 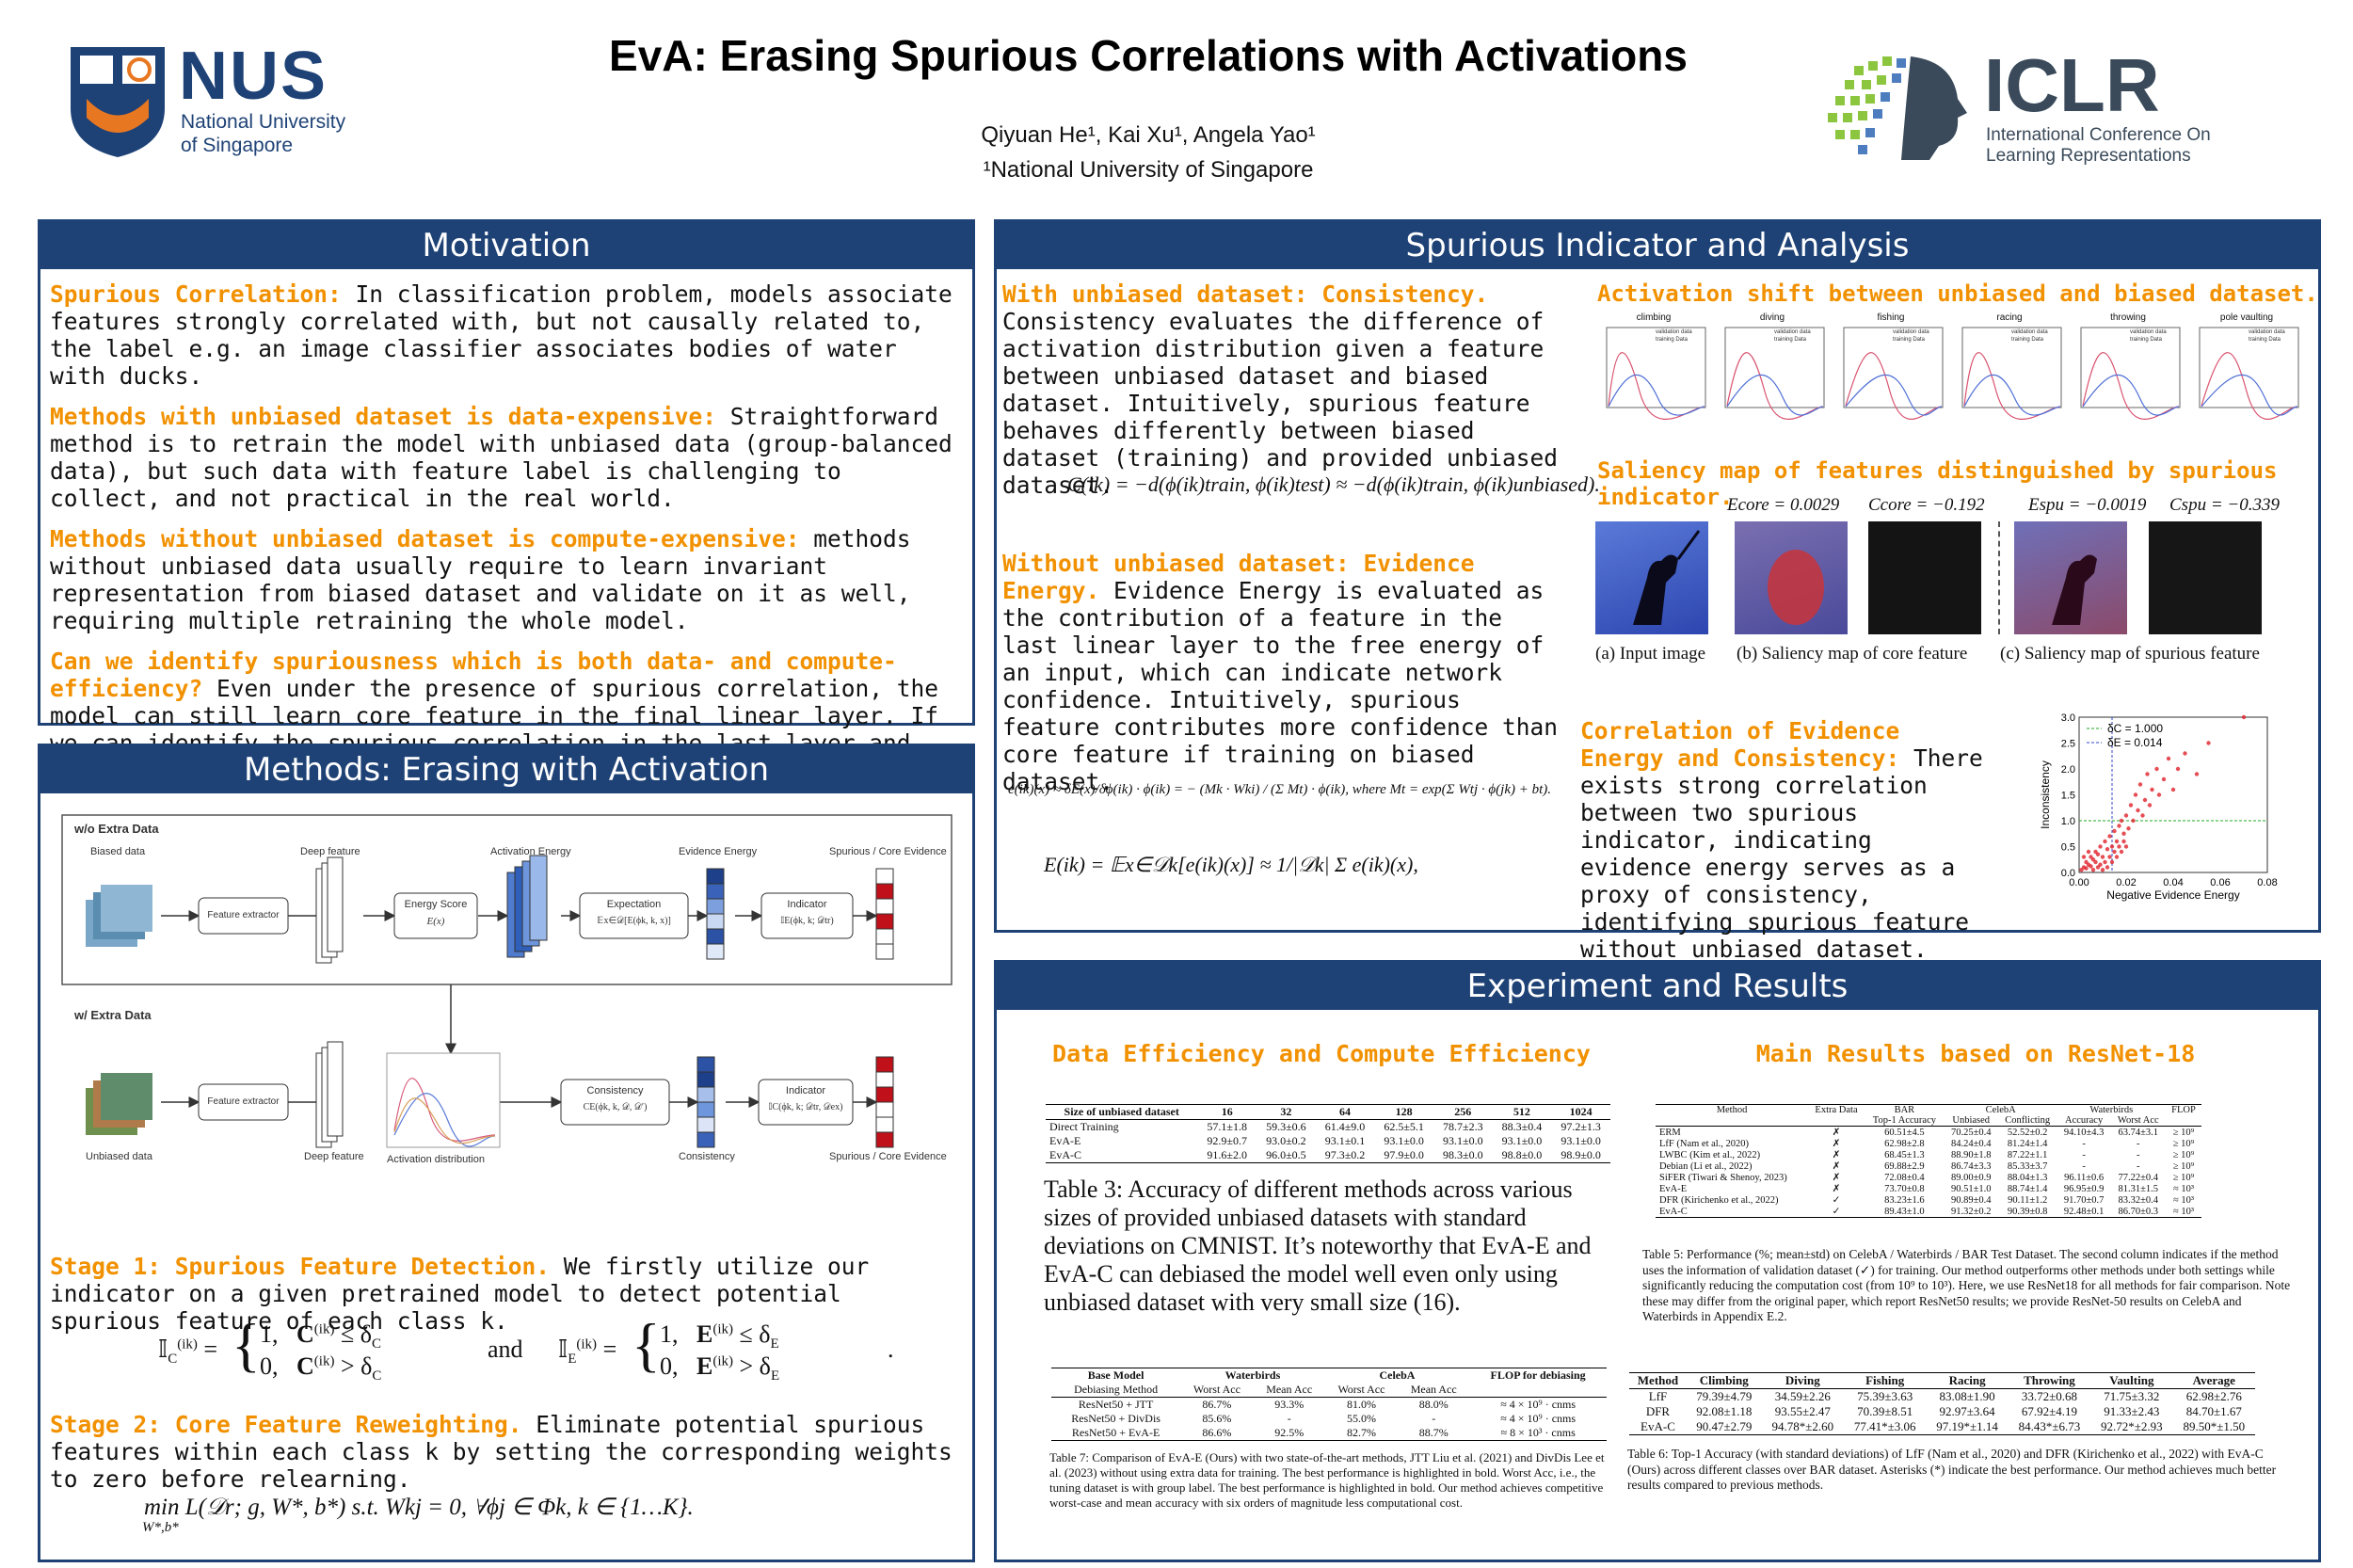 I want to click on saliency-caption-c: (c) Saliency map of spurious feature, so click(x=2130, y=654).